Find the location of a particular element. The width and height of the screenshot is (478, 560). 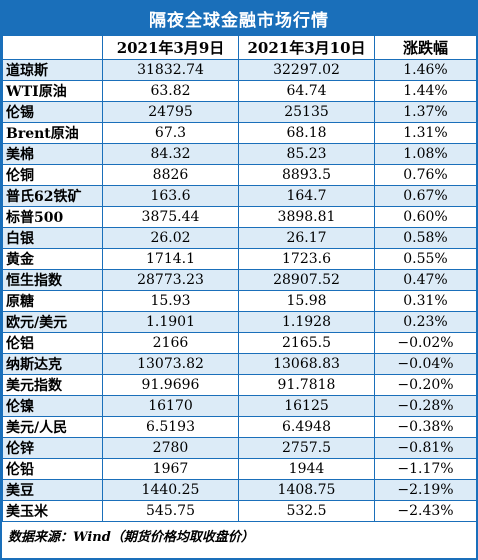

table-row: 道琼斯 31832.74 32297.02 1.46% is located at coordinates (239, 70).